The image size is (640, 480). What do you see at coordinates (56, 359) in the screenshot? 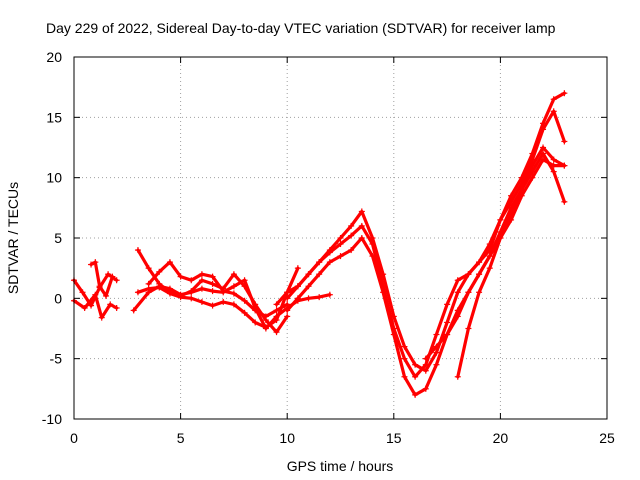
I see `y-tick-label: -5` at bounding box center [56, 359].